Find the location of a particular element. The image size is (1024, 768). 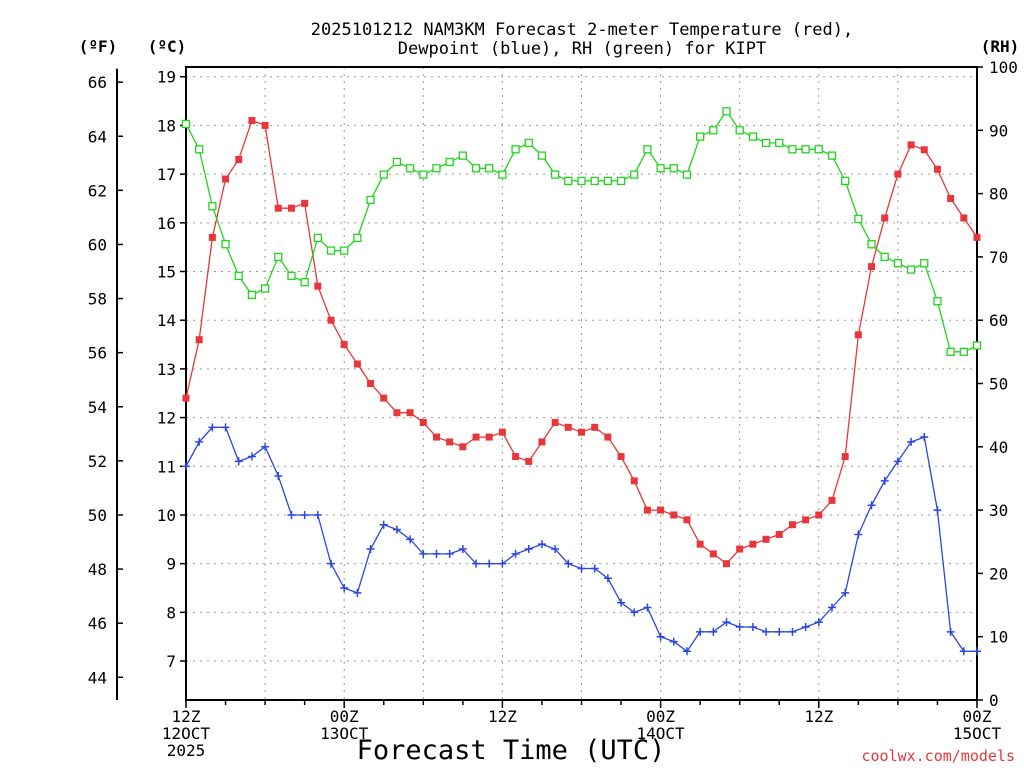

fahrenheit-tick-label: 54 is located at coordinates (97, 407).